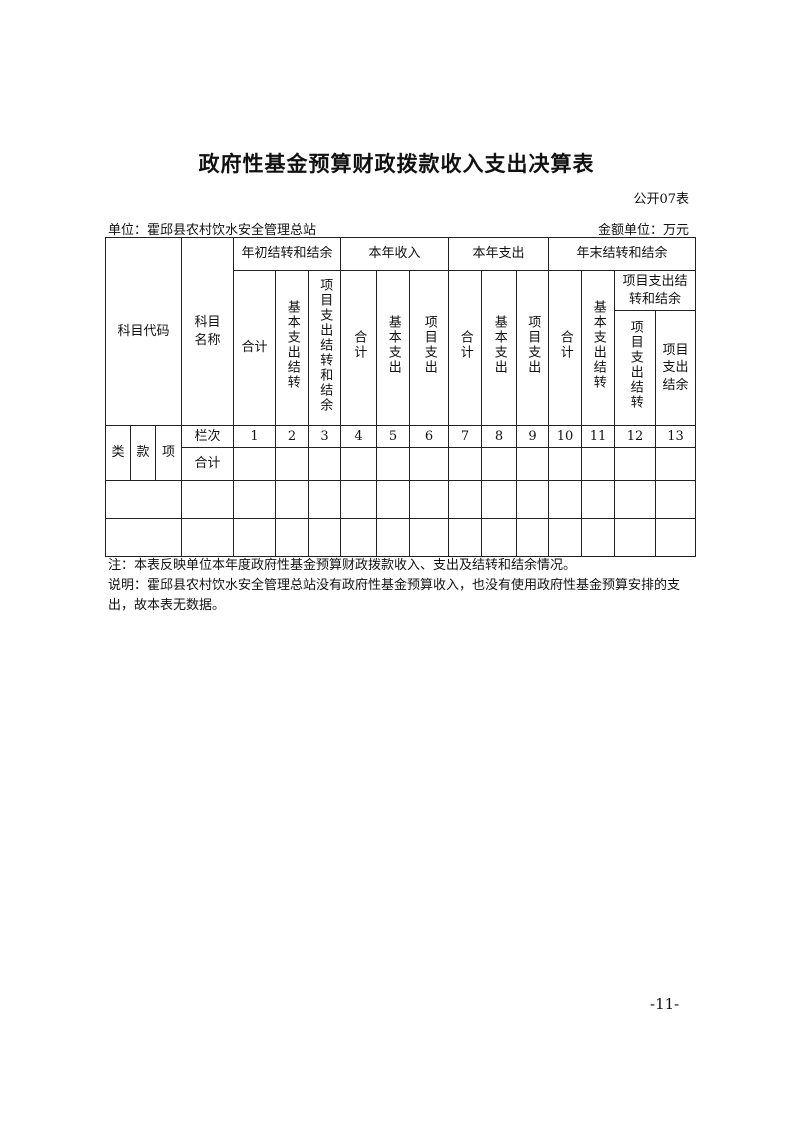  I want to click on col-number: 7, so click(465, 436).